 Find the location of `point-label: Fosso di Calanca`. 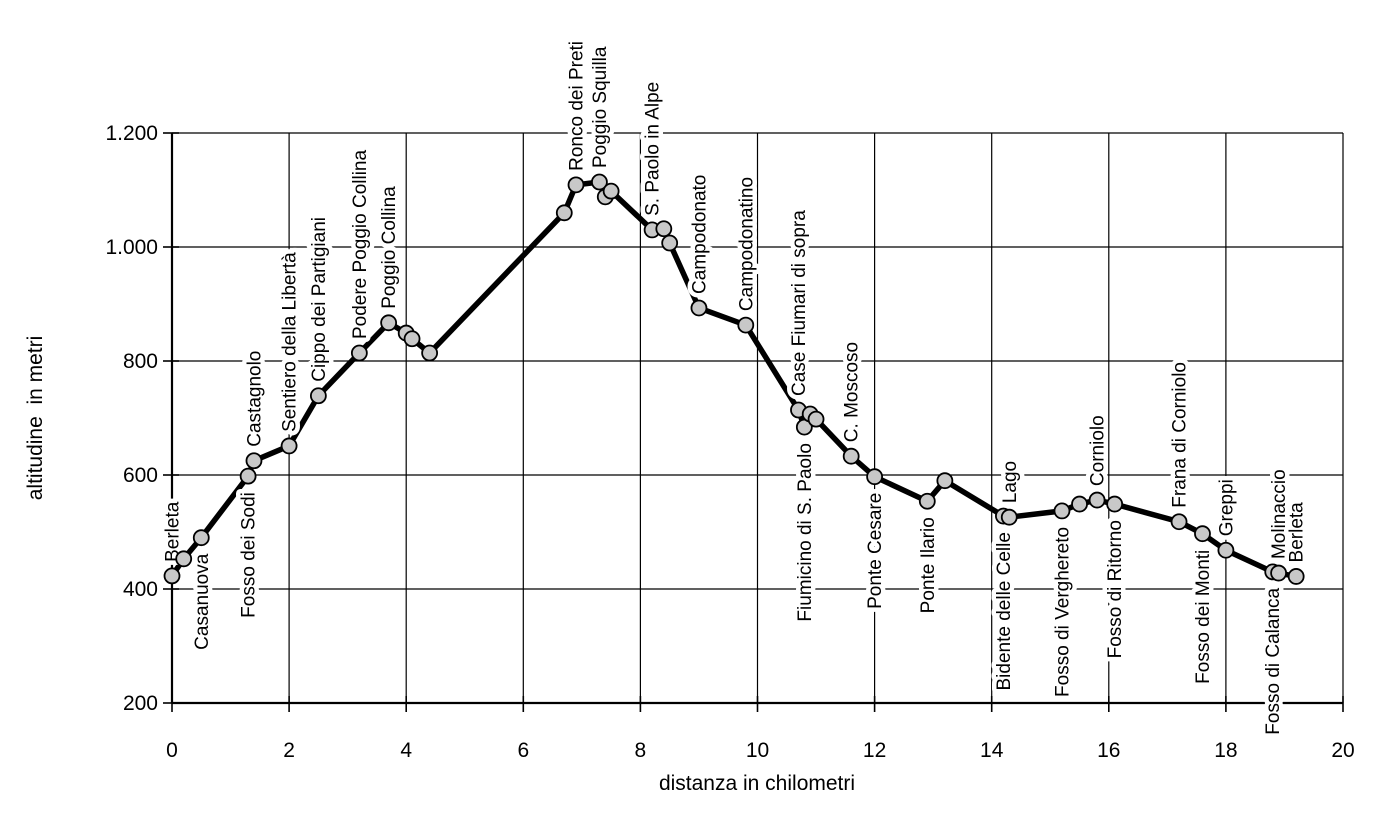

point-label: Fosso di Calanca is located at coordinates (1273, 660).